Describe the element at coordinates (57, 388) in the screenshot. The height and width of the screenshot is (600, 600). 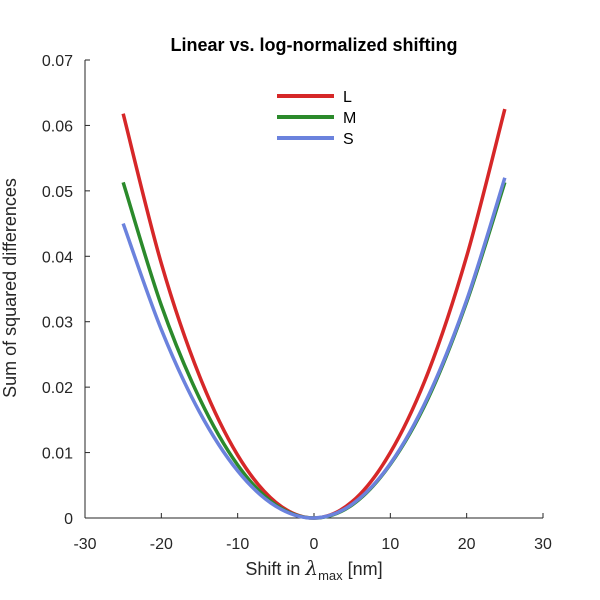
I see `y-tick-label: 0.02` at that location.